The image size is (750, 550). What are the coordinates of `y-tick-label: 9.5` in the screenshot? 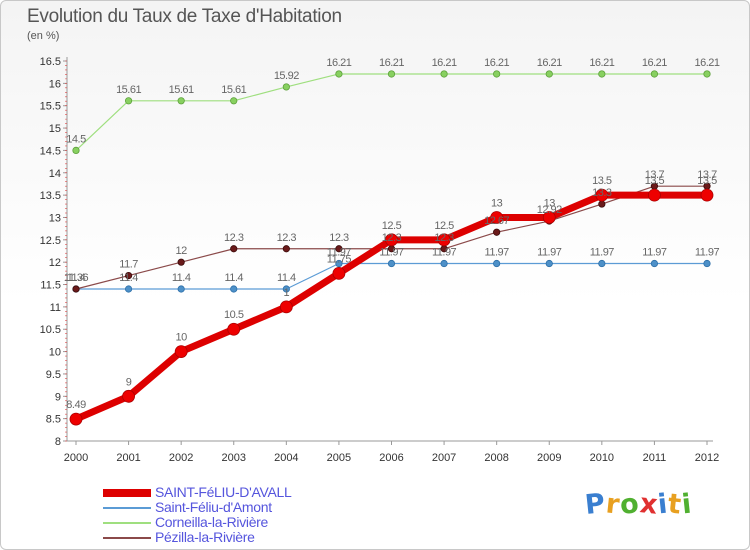 It's located at (53, 375).